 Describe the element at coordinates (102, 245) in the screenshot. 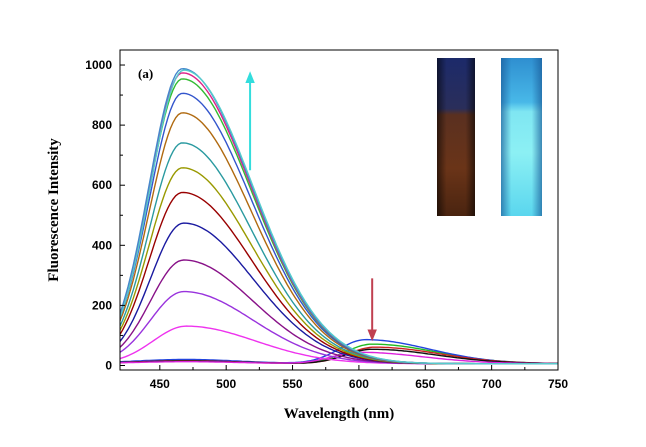

I see `y-tick-label: 400` at that location.